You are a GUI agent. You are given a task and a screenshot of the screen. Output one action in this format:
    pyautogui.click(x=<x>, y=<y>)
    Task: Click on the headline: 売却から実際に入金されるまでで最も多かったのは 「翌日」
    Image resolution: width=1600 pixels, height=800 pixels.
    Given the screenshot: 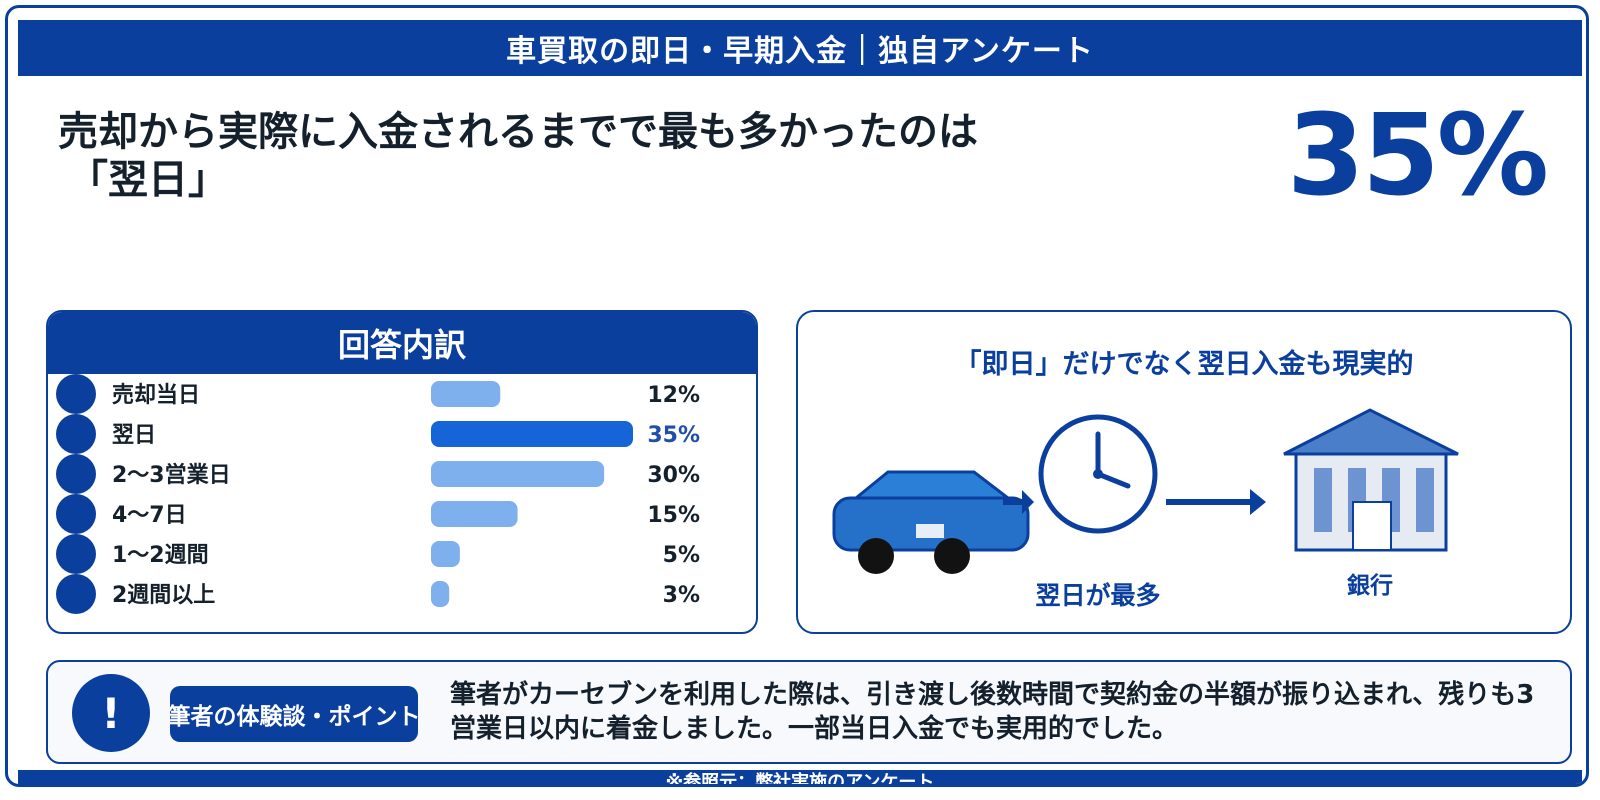 What is the action you would take?
    pyautogui.click(x=648, y=156)
    